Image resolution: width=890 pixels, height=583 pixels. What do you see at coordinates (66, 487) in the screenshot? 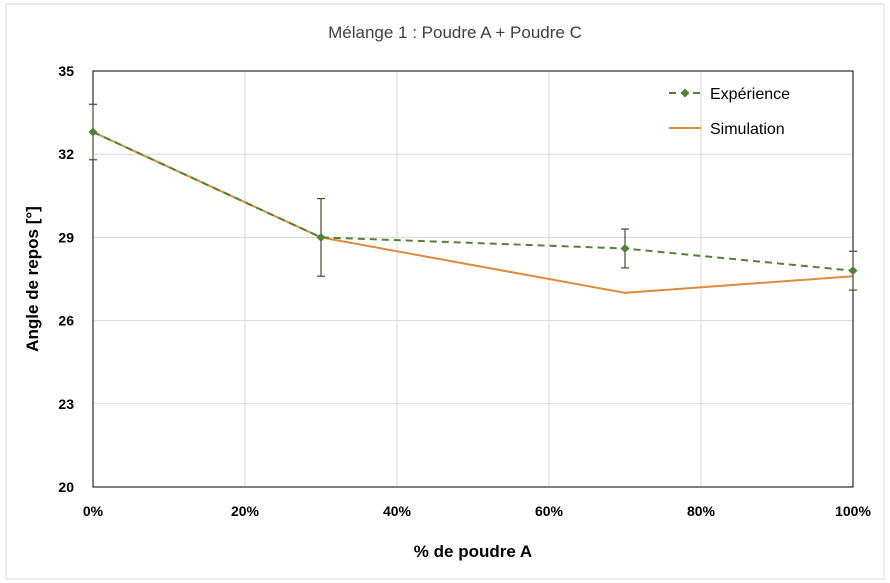
I see `y-tick-label: 20` at bounding box center [66, 487].